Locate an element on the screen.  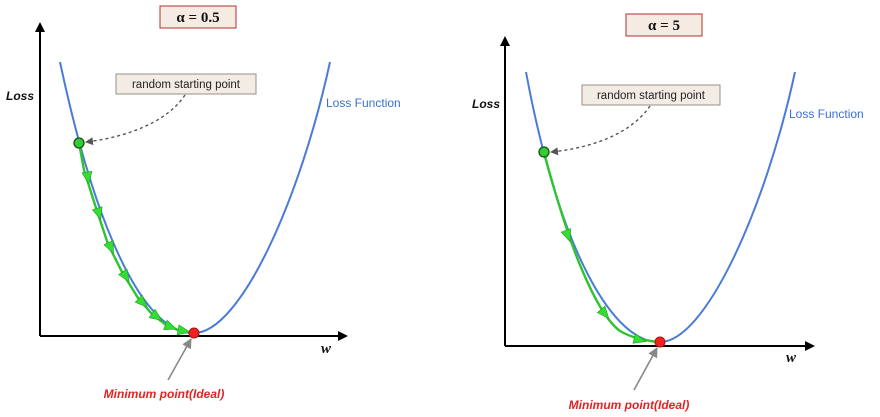
descent-path is located at coordinates (136, 238).